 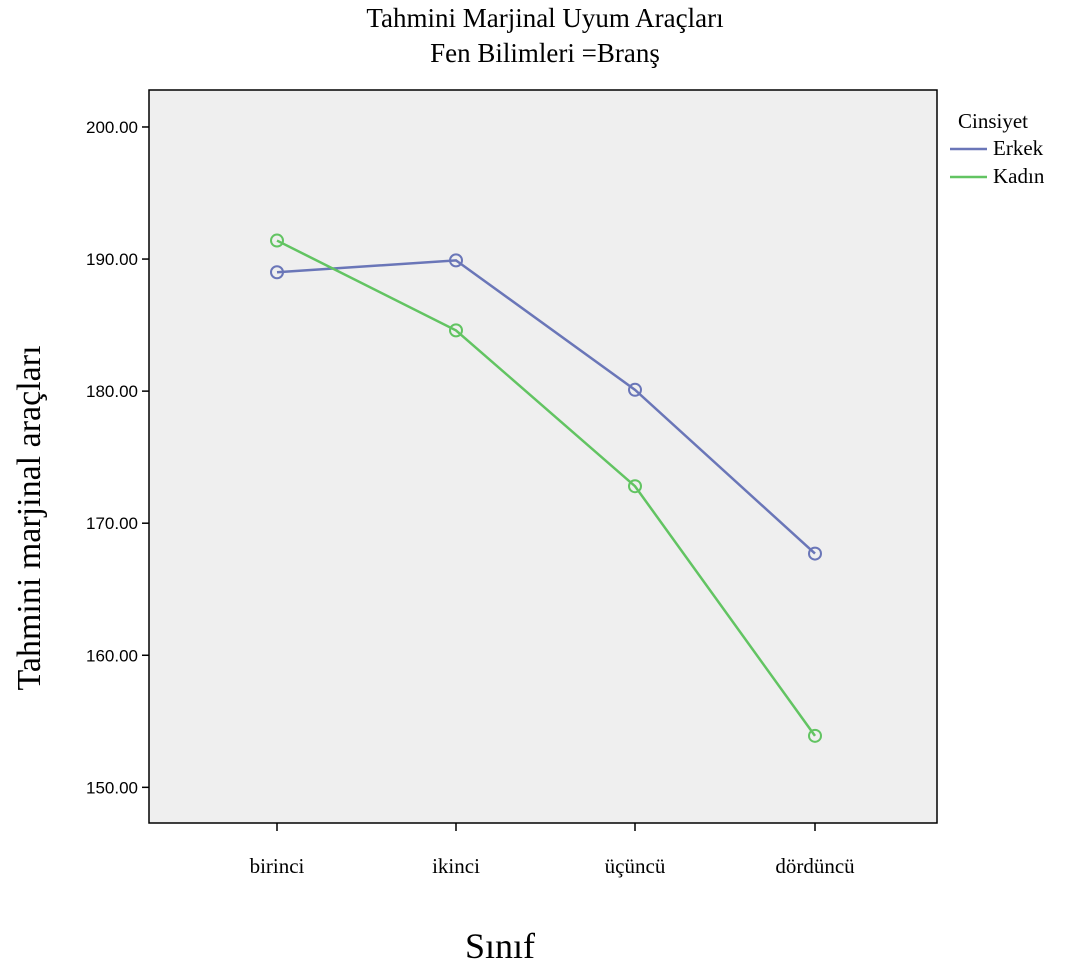 I want to click on x-tick-label: birinci, so click(x=277, y=866).